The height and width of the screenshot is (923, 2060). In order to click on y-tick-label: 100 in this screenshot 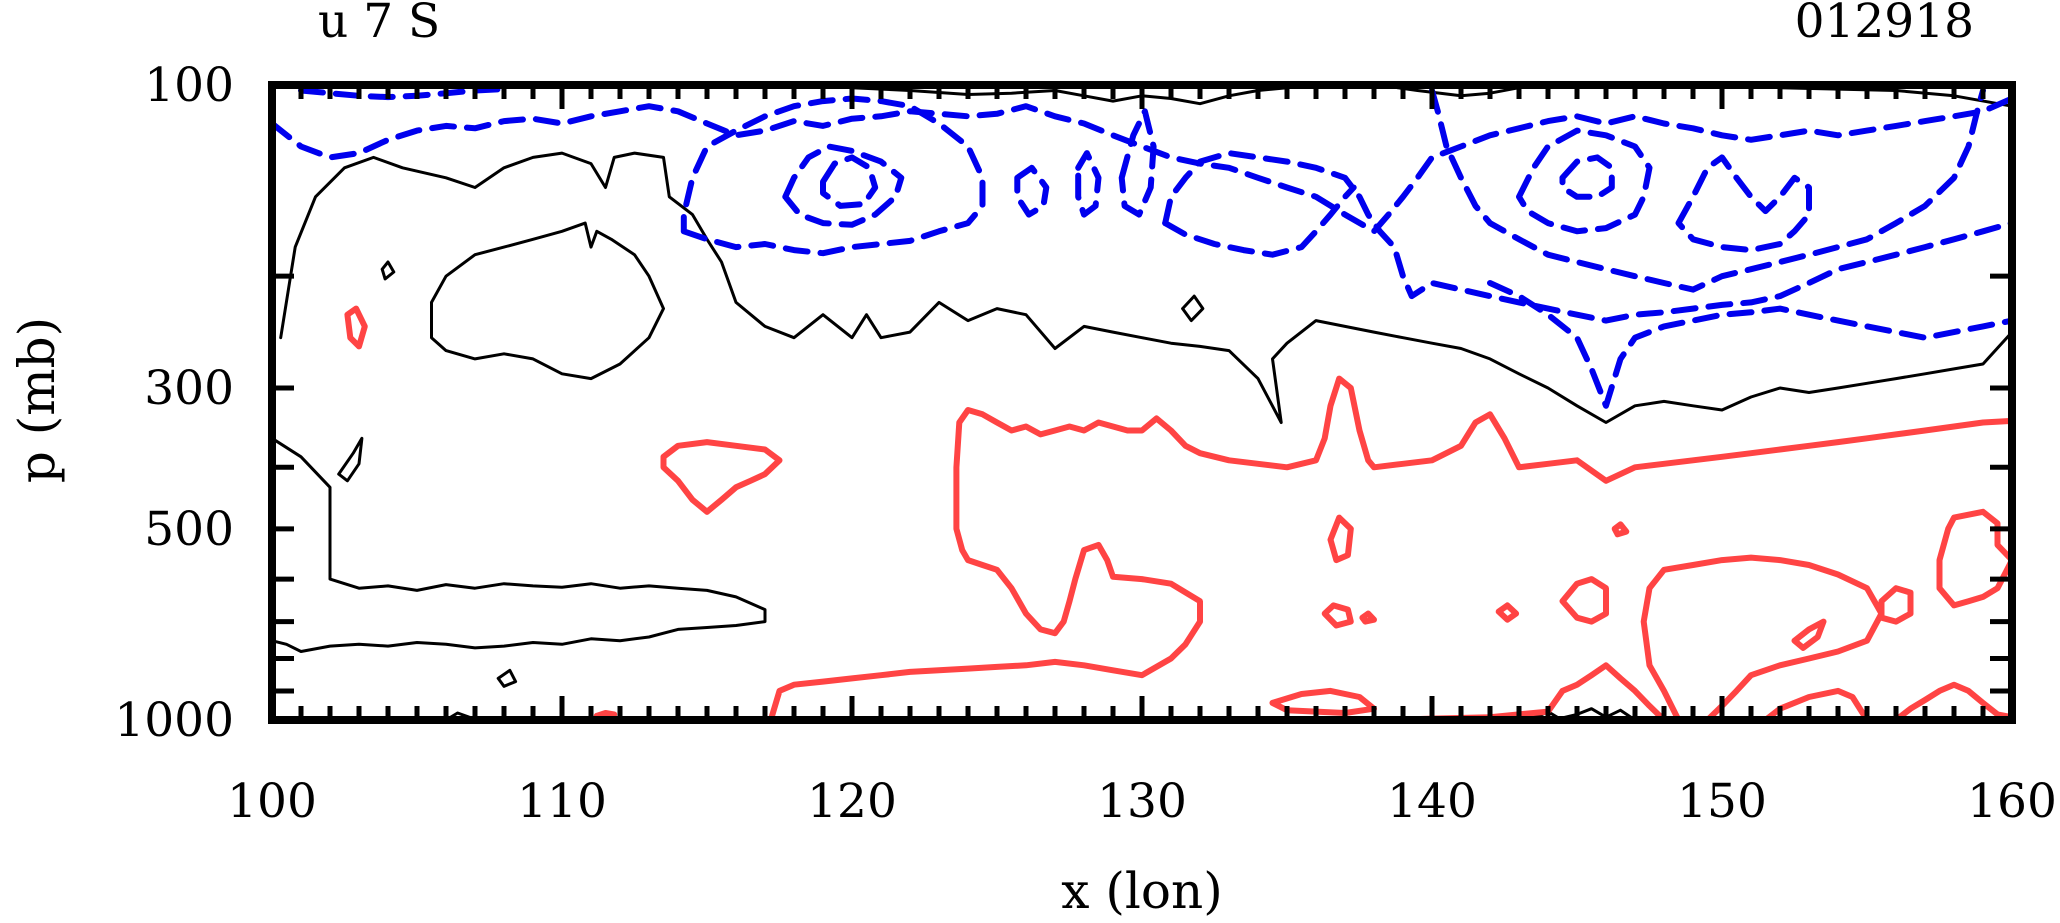, I will do `click(189, 85)`.